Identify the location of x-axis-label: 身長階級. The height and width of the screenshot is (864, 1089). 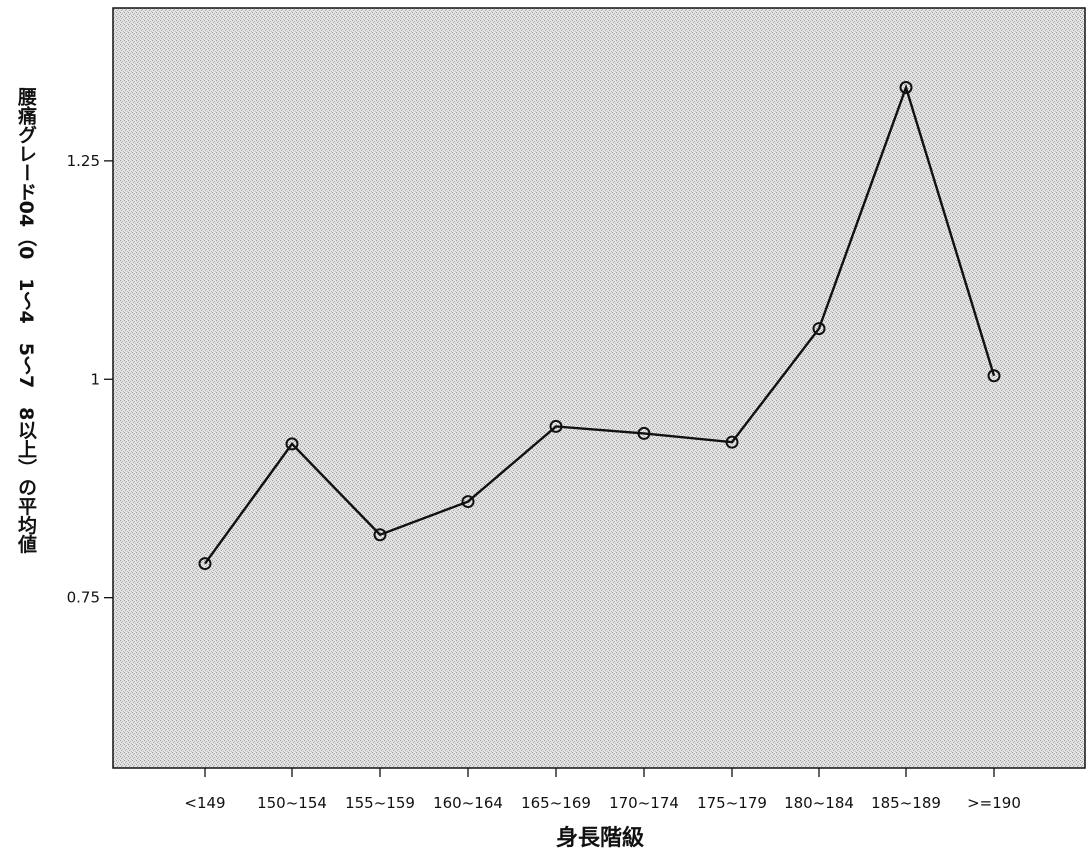
(600, 838).